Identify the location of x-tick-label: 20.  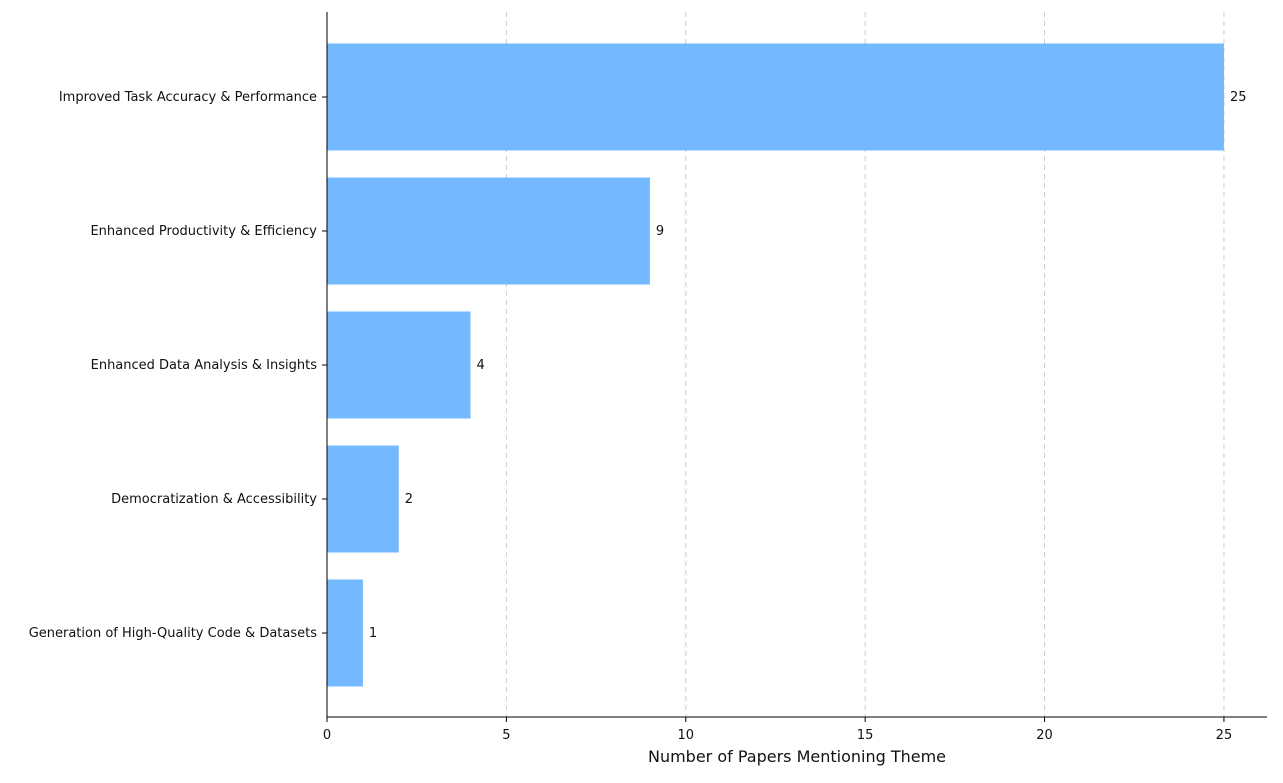
(1044, 735).